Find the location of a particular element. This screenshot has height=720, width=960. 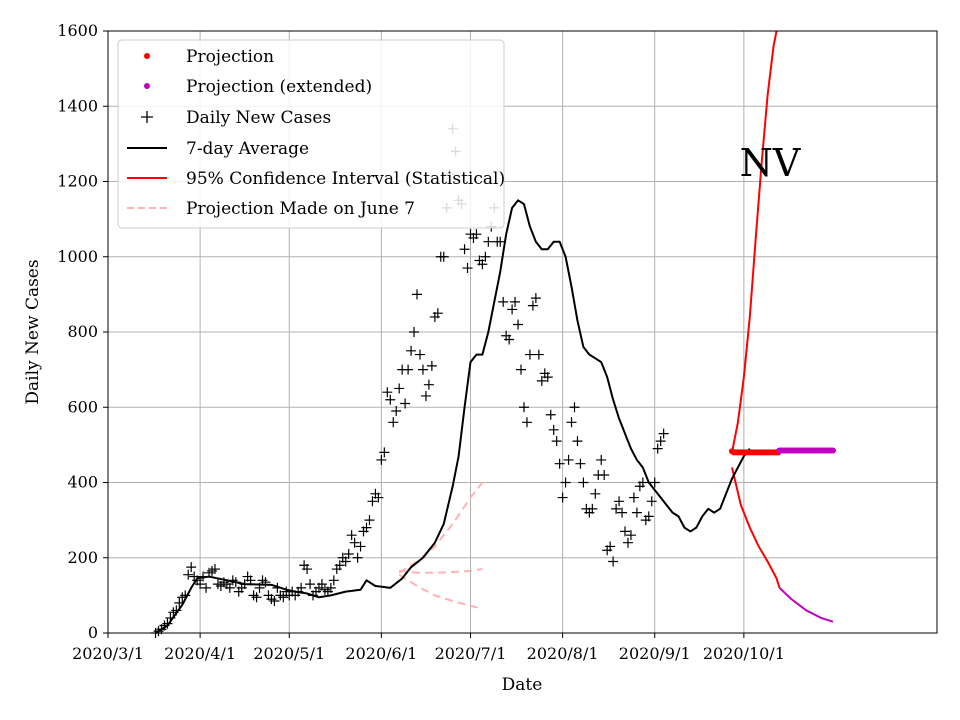

x-tick-label: 2020/5/1 is located at coordinates (289, 653).